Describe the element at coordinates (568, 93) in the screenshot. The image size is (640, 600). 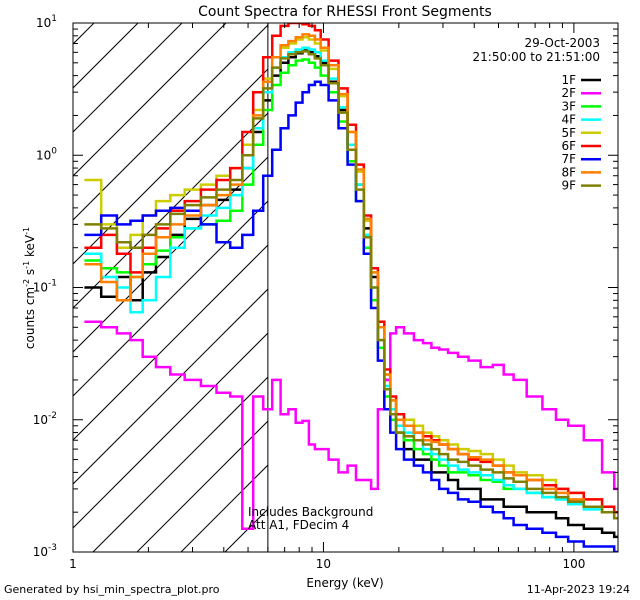
I see `legend-label-2F: 2F` at that location.